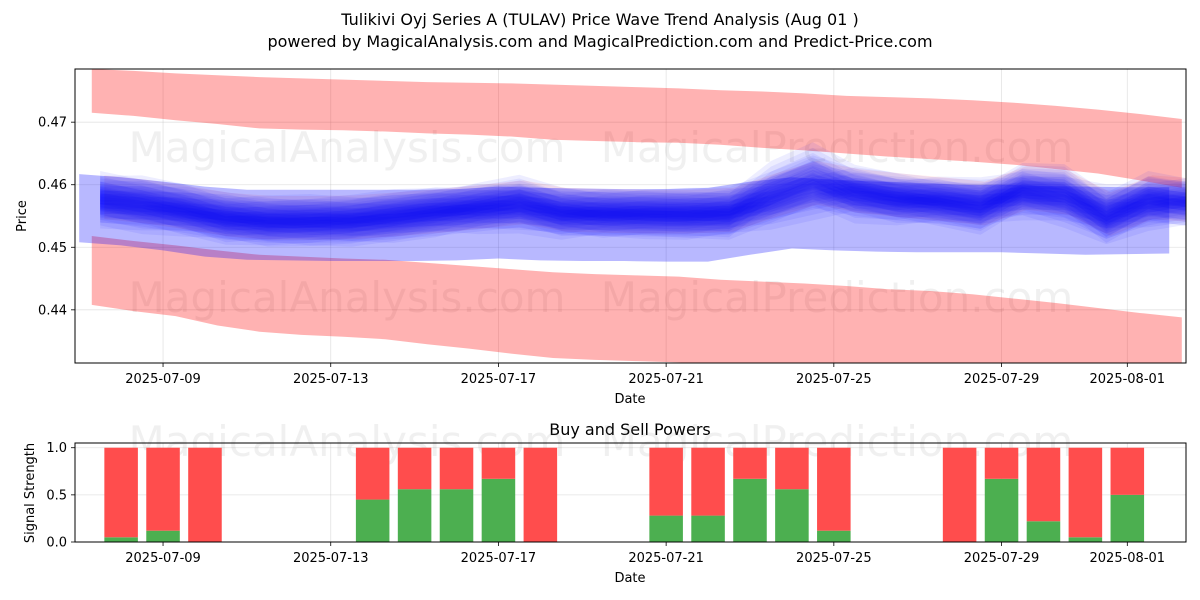  What do you see at coordinates (1128, 379) in the screenshot?
I see `price-x-tick-label: 2025-08-01` at bounding box center [1128, 379].